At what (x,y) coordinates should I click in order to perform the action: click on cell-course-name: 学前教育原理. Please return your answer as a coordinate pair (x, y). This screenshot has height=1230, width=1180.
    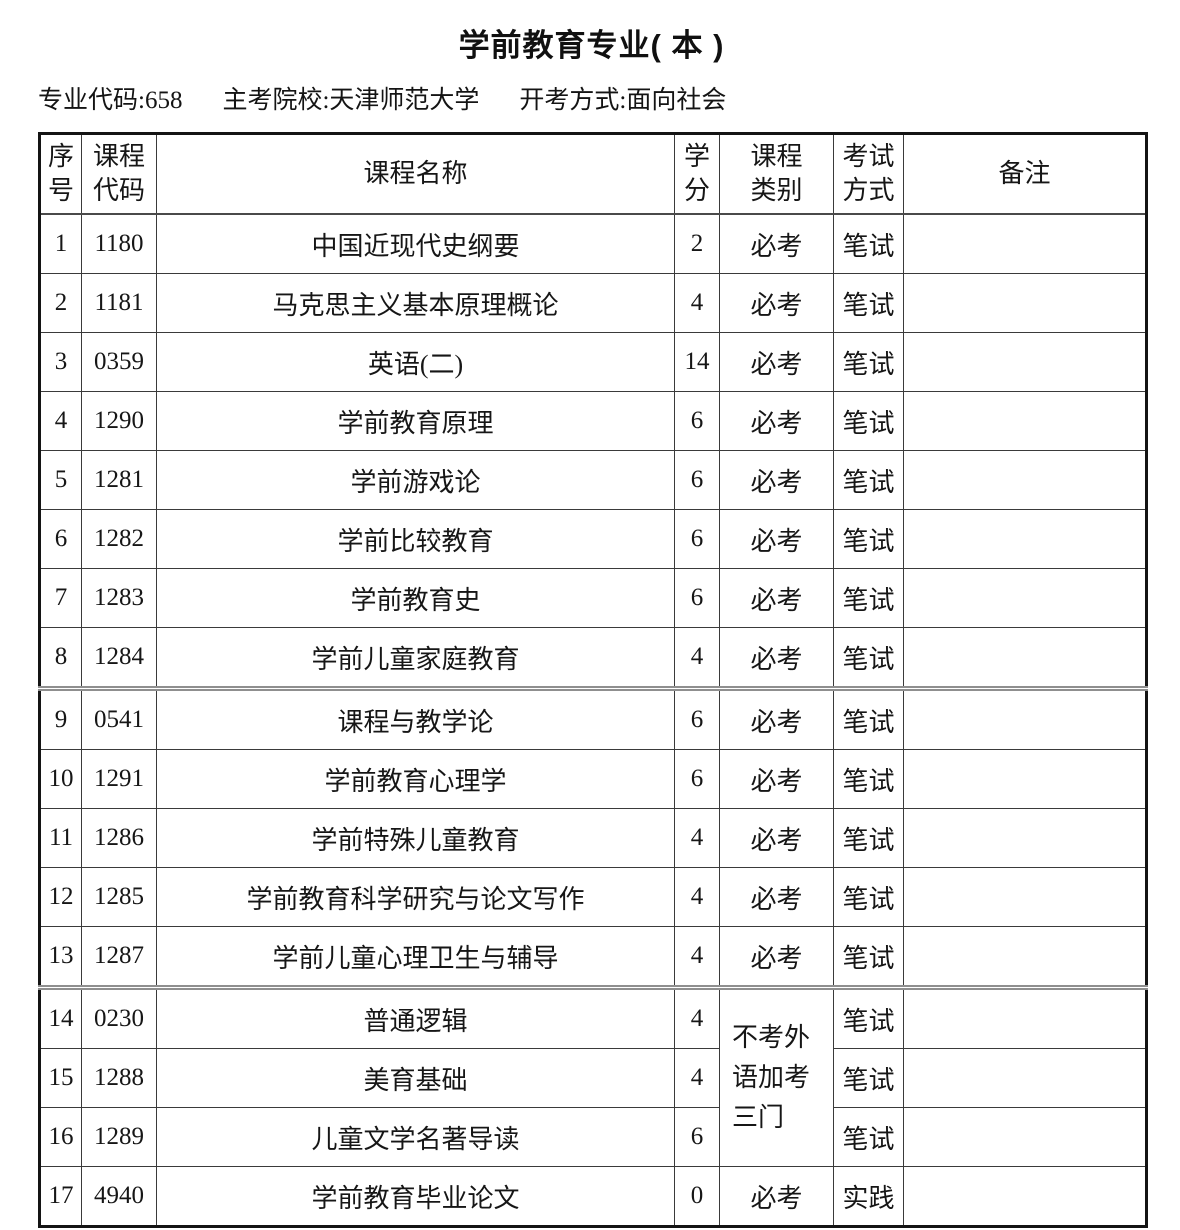
    Looking at the image, I should click on (415, 421).